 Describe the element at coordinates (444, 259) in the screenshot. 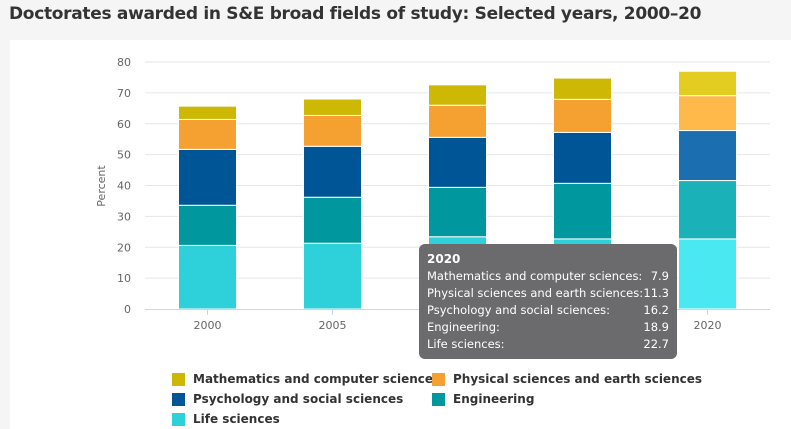

I see `tooltip-title: 2020` at that location.